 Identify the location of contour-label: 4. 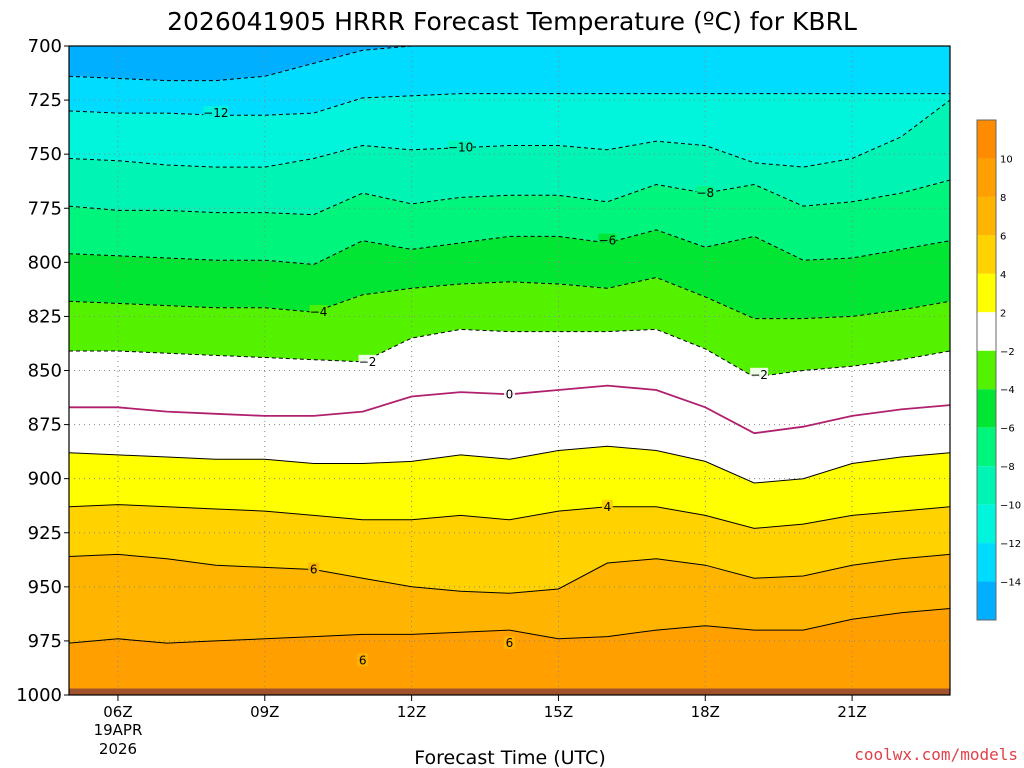
(608, 507).